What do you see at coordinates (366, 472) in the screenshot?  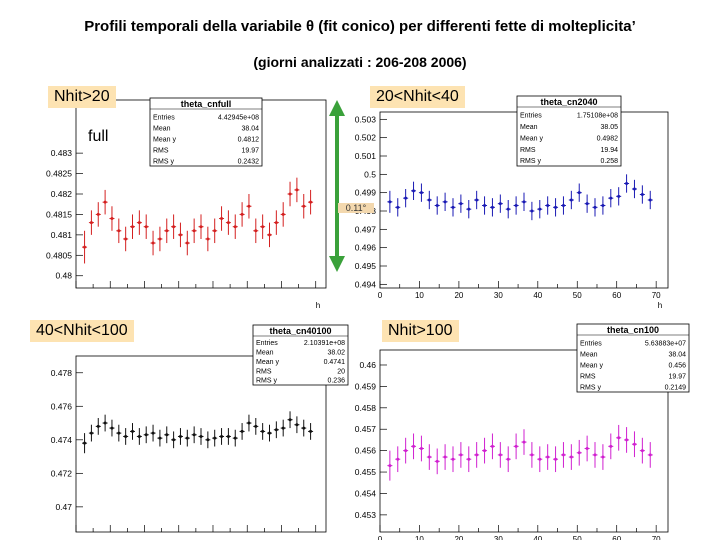 I see `y-tick-label: 0.455` at bounding box center [366, 472].